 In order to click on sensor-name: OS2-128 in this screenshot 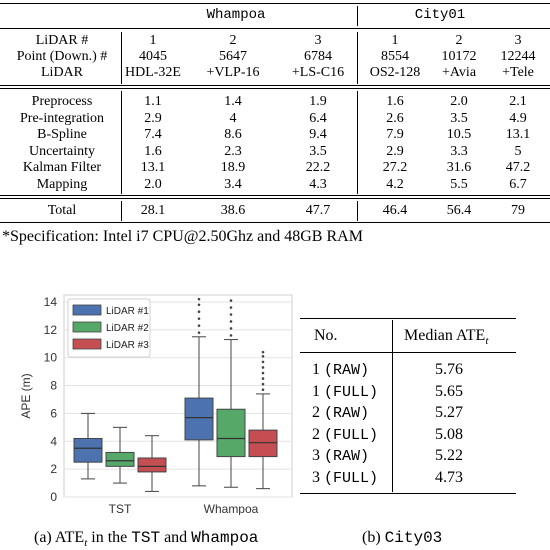, I will do `click(395, 72)`.